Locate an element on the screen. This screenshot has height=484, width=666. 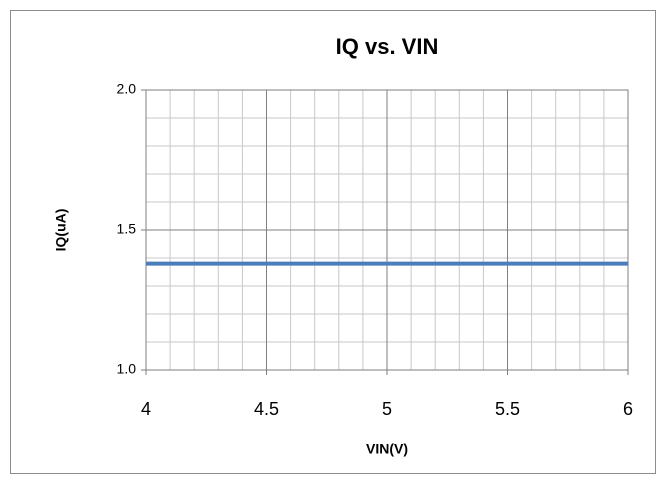
y-tick-label: 1.0 is located at coordinates (127, 369).